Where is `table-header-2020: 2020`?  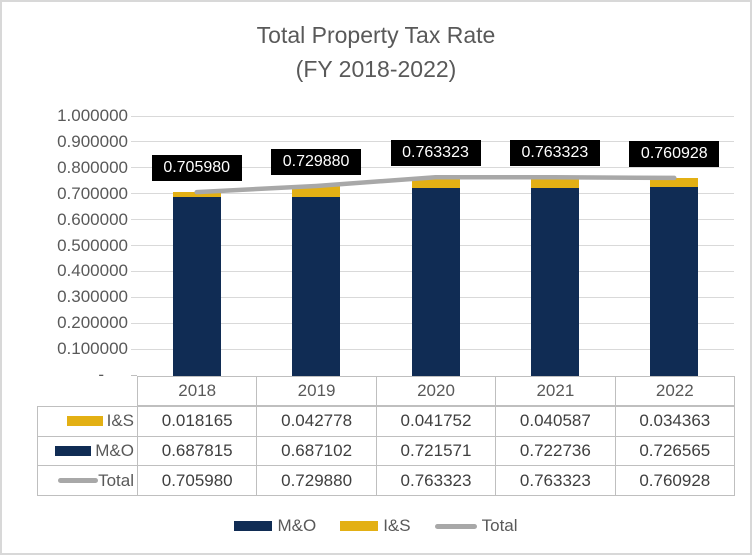 table-header-2020: 2020 is located at coordinates (436, 391).